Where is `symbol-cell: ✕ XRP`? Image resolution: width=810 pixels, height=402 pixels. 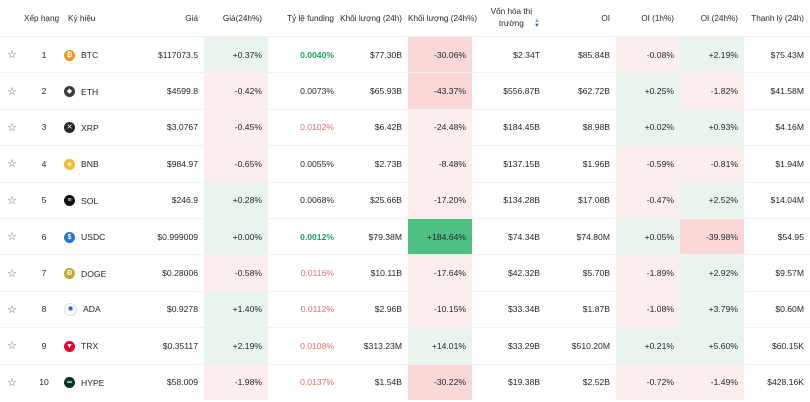 symbol-cell: ✕ XRP is located at coordinates (104, 127).